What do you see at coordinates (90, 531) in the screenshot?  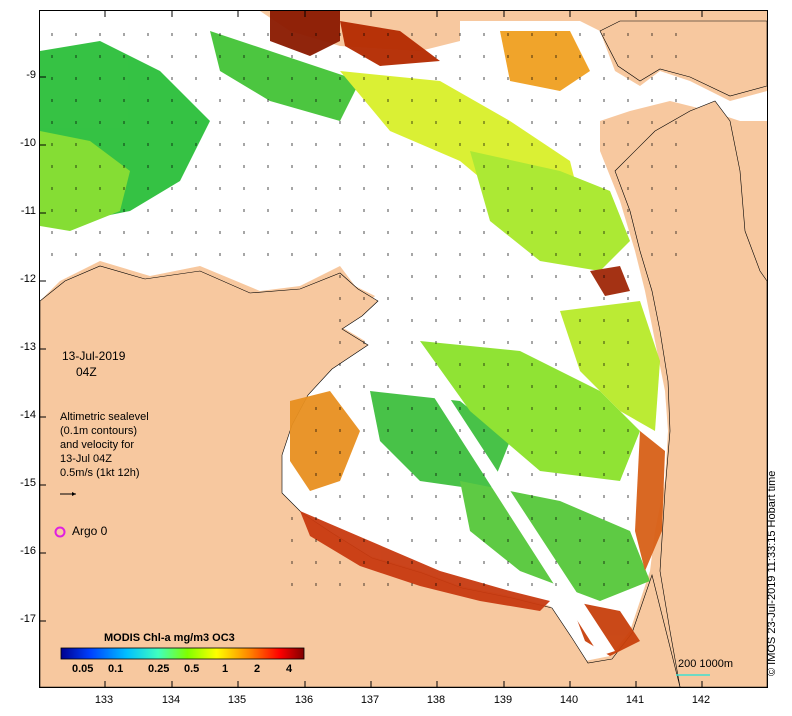 I see `argo-label: Argo 0` at bounding box center [90, 531].